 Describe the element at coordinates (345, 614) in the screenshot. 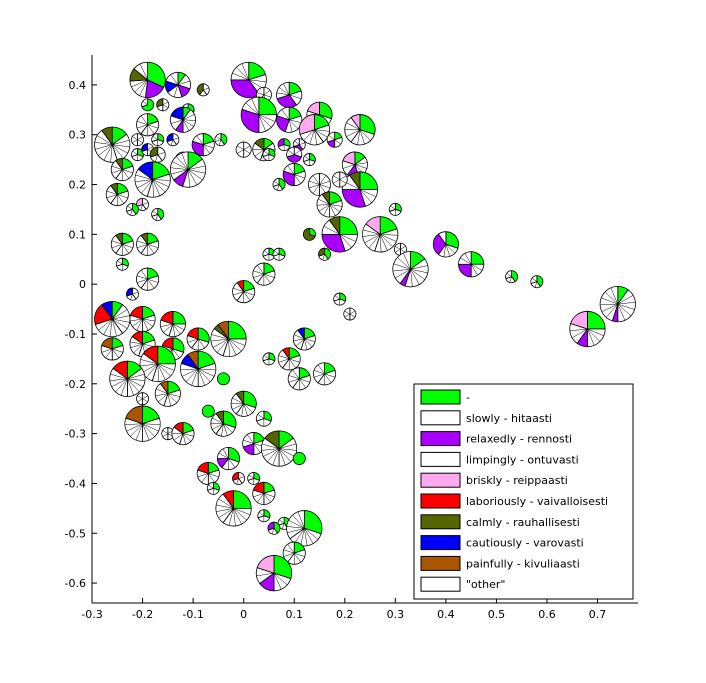

I see `x-tick-label: 0.2` at that location.